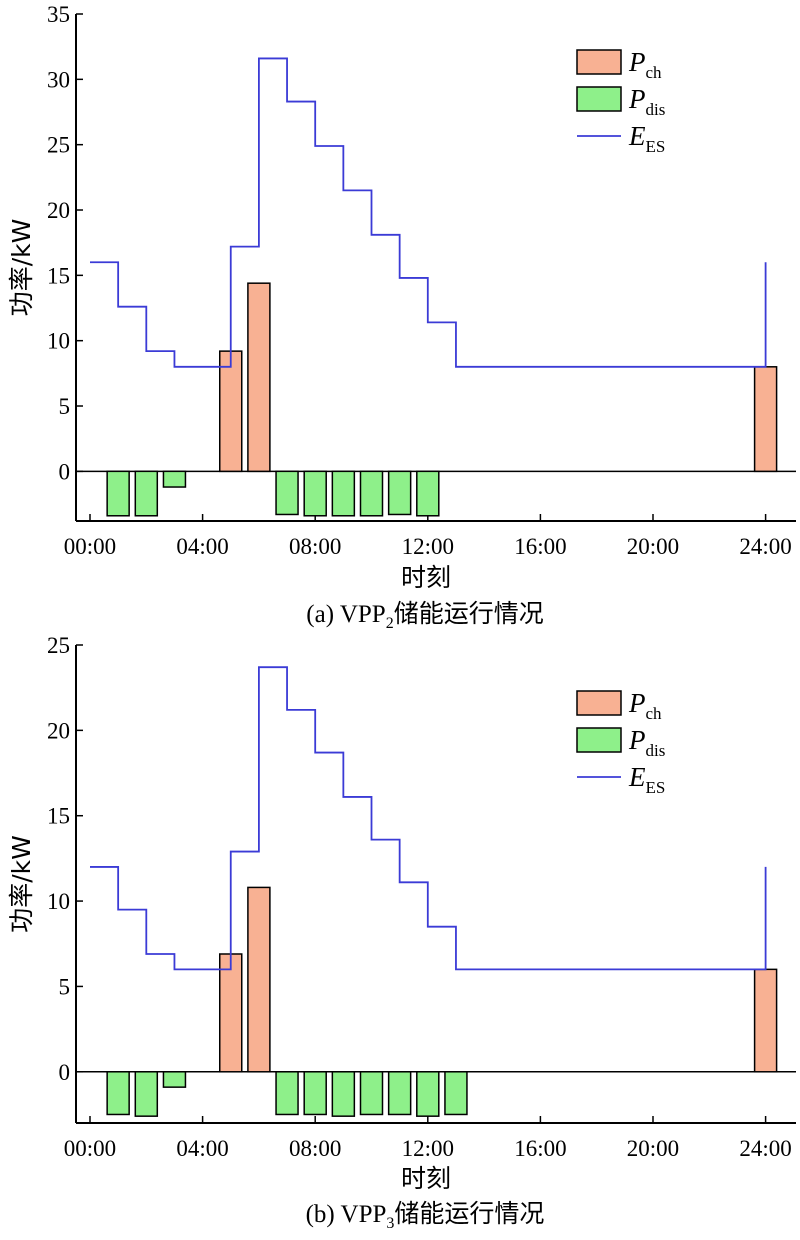 The height and width of the screenshot is (1240, 800). Describe the element at coordinates (58, 14) in the screenshot. I see `y-tick-label: 35` at that location.